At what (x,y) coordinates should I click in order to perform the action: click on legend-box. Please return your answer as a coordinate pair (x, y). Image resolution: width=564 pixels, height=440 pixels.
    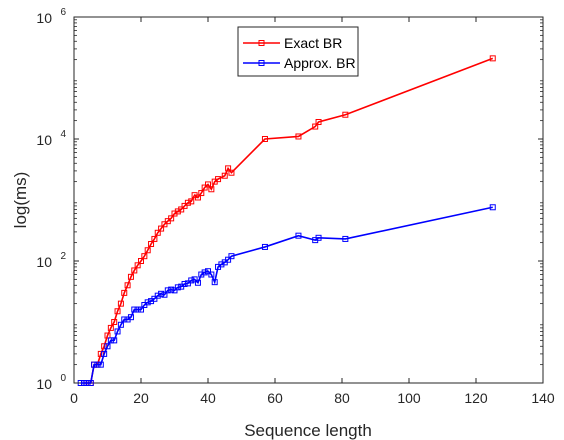
    Looking at the image, I should click on (298, 51).